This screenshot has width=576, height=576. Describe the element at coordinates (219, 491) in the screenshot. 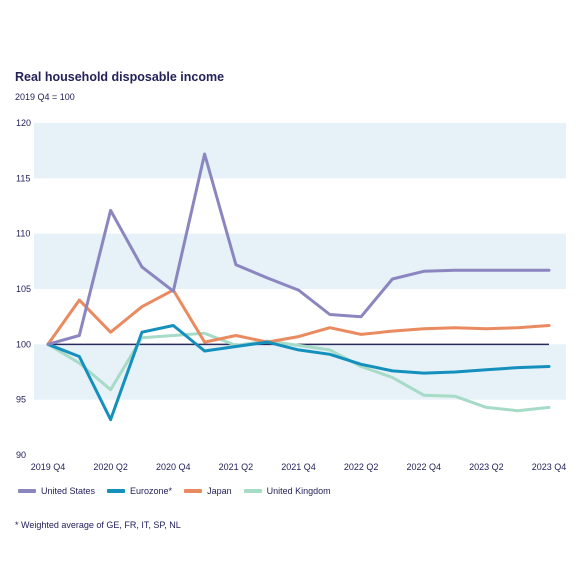

I see `legend-label-japan: Japan` at that location.